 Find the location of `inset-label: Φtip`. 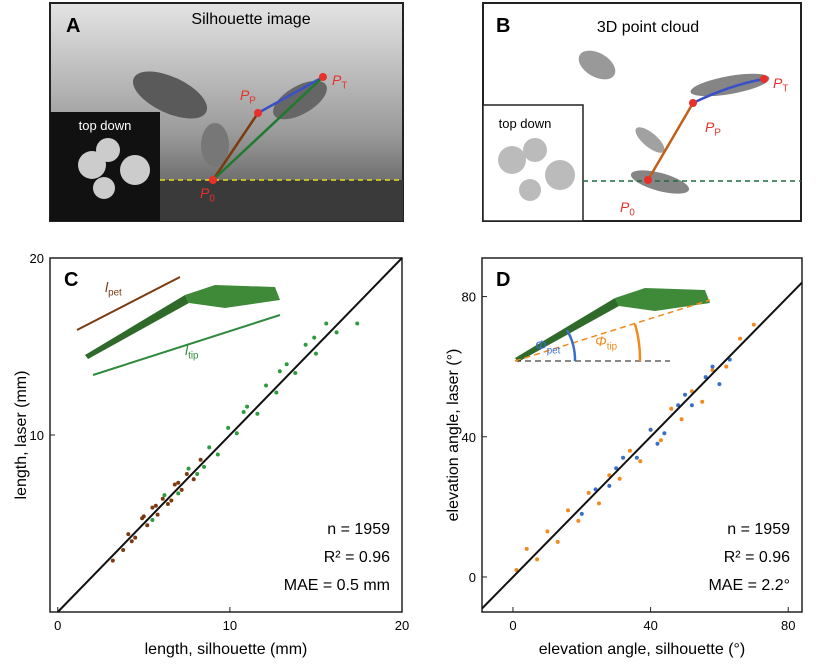

inset-label: Φtip is located at coordinates (606, 343).